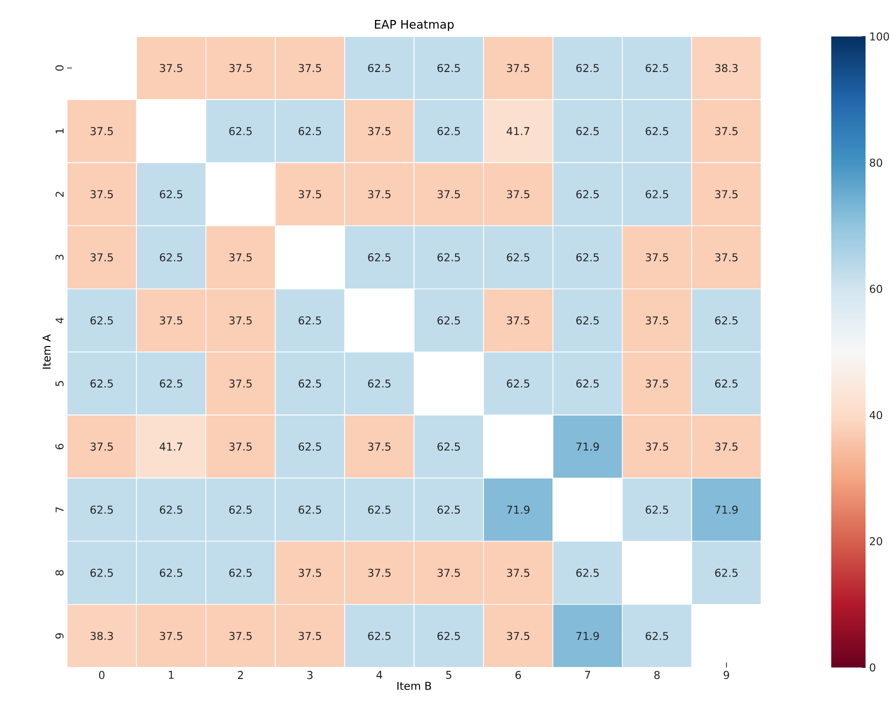 The height and width of the screenshot is (726, 893). What do you see at coordinates (59, 68) in the screenshot?
I see `y-tick-label: 0` at bounding box center [59, 68].